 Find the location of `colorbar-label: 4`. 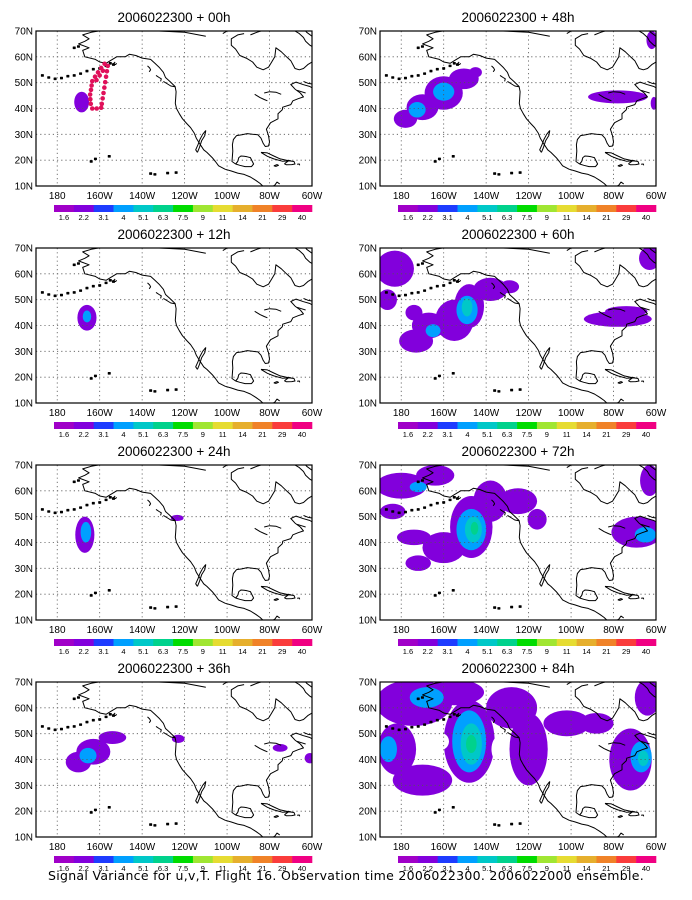

colorbar-label: 4 is located at coordinates (123, 217).